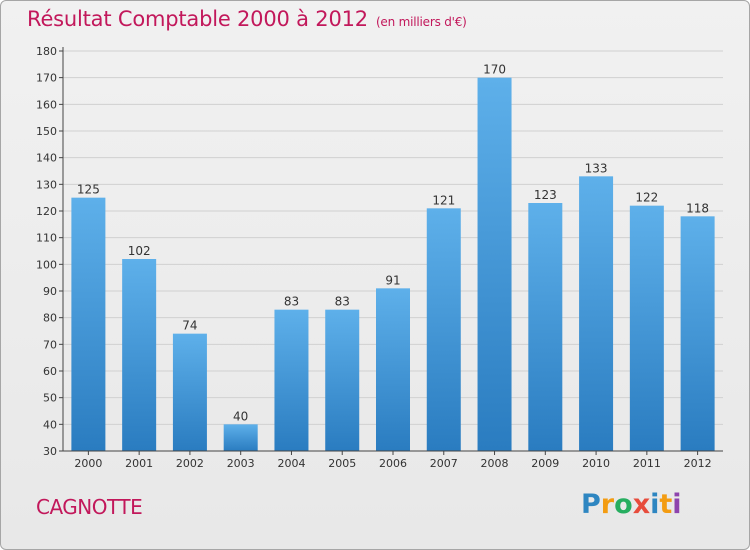  I want to click on data-label-2001: 102, so click(139, 251).